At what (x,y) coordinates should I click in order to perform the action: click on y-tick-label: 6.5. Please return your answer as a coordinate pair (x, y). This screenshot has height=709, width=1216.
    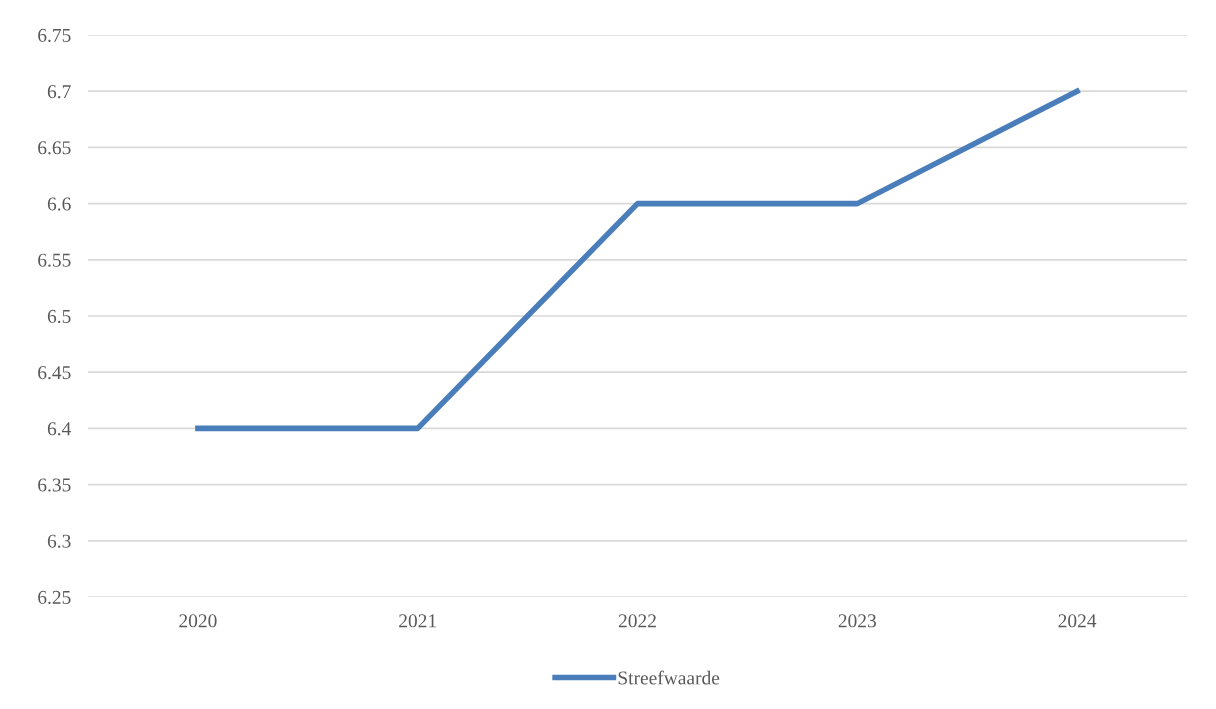
    Looking at the image, I should click on (59, 316).